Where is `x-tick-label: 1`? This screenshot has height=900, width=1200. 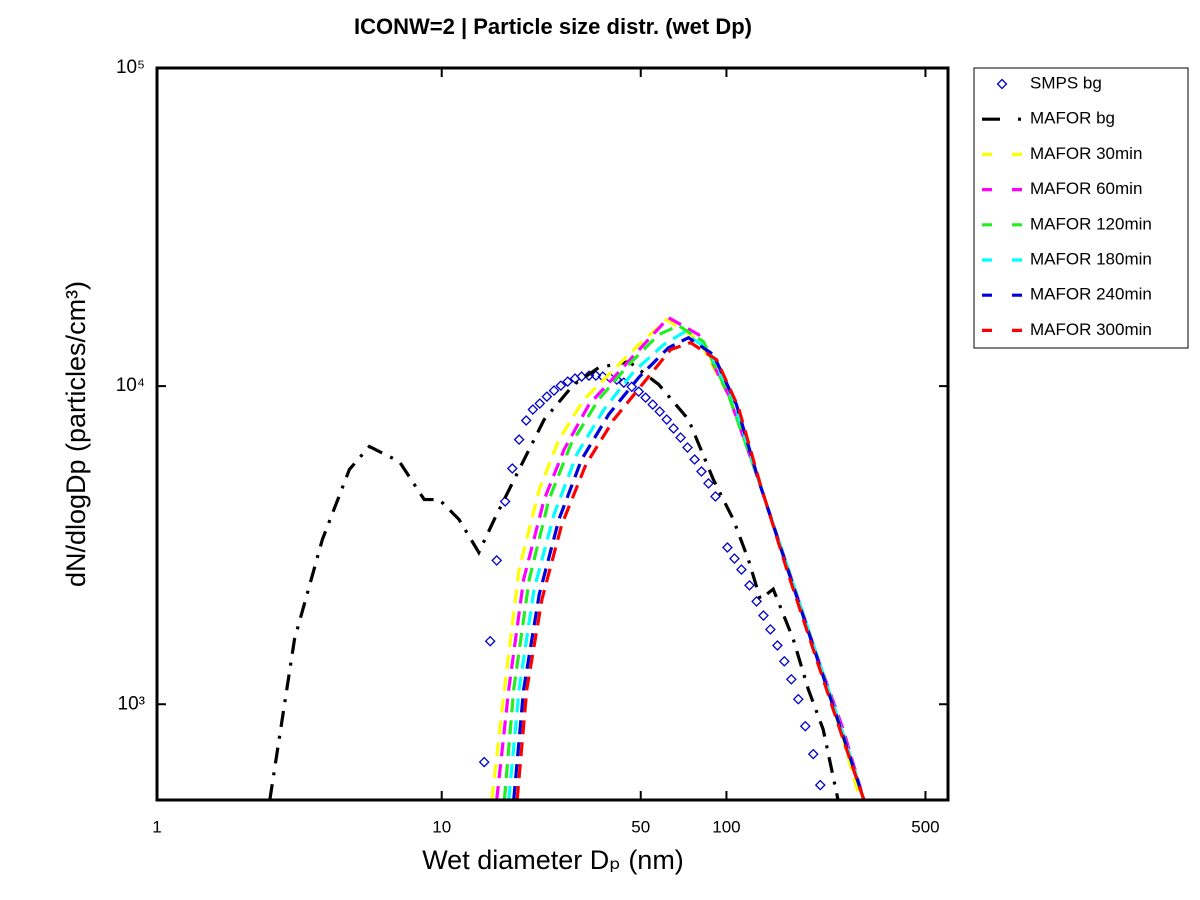 x-tick-label: 1 is located at coordinates (156, 826).